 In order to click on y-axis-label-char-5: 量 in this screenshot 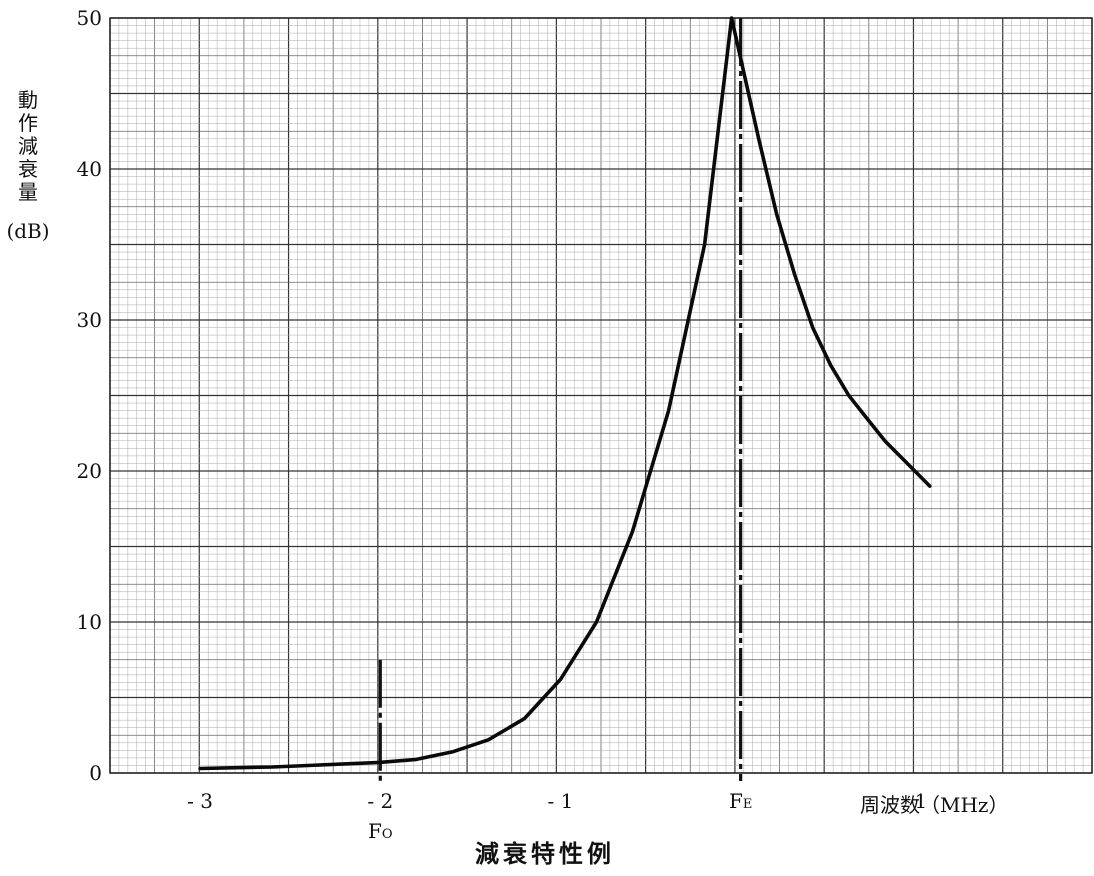, I will do `click(28, 192)`.